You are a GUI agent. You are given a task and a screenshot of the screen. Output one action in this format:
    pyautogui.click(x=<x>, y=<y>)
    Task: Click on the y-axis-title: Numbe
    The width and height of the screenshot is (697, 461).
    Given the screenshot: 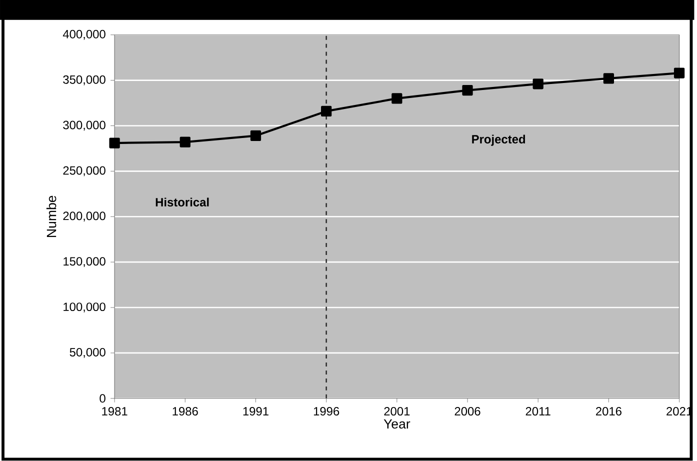 What is the action you would take?
    pyautogui.click(x=51, y=216)
    